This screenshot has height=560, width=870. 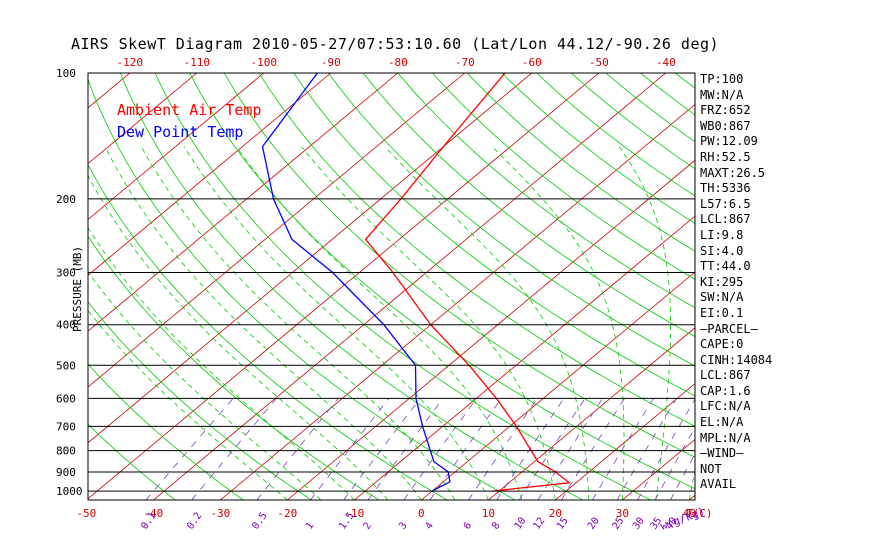 What do you see at coordinates (66, 451) in the screenshot?
I see `pressure-tick-label: 800` at bounding box center [66, 451].